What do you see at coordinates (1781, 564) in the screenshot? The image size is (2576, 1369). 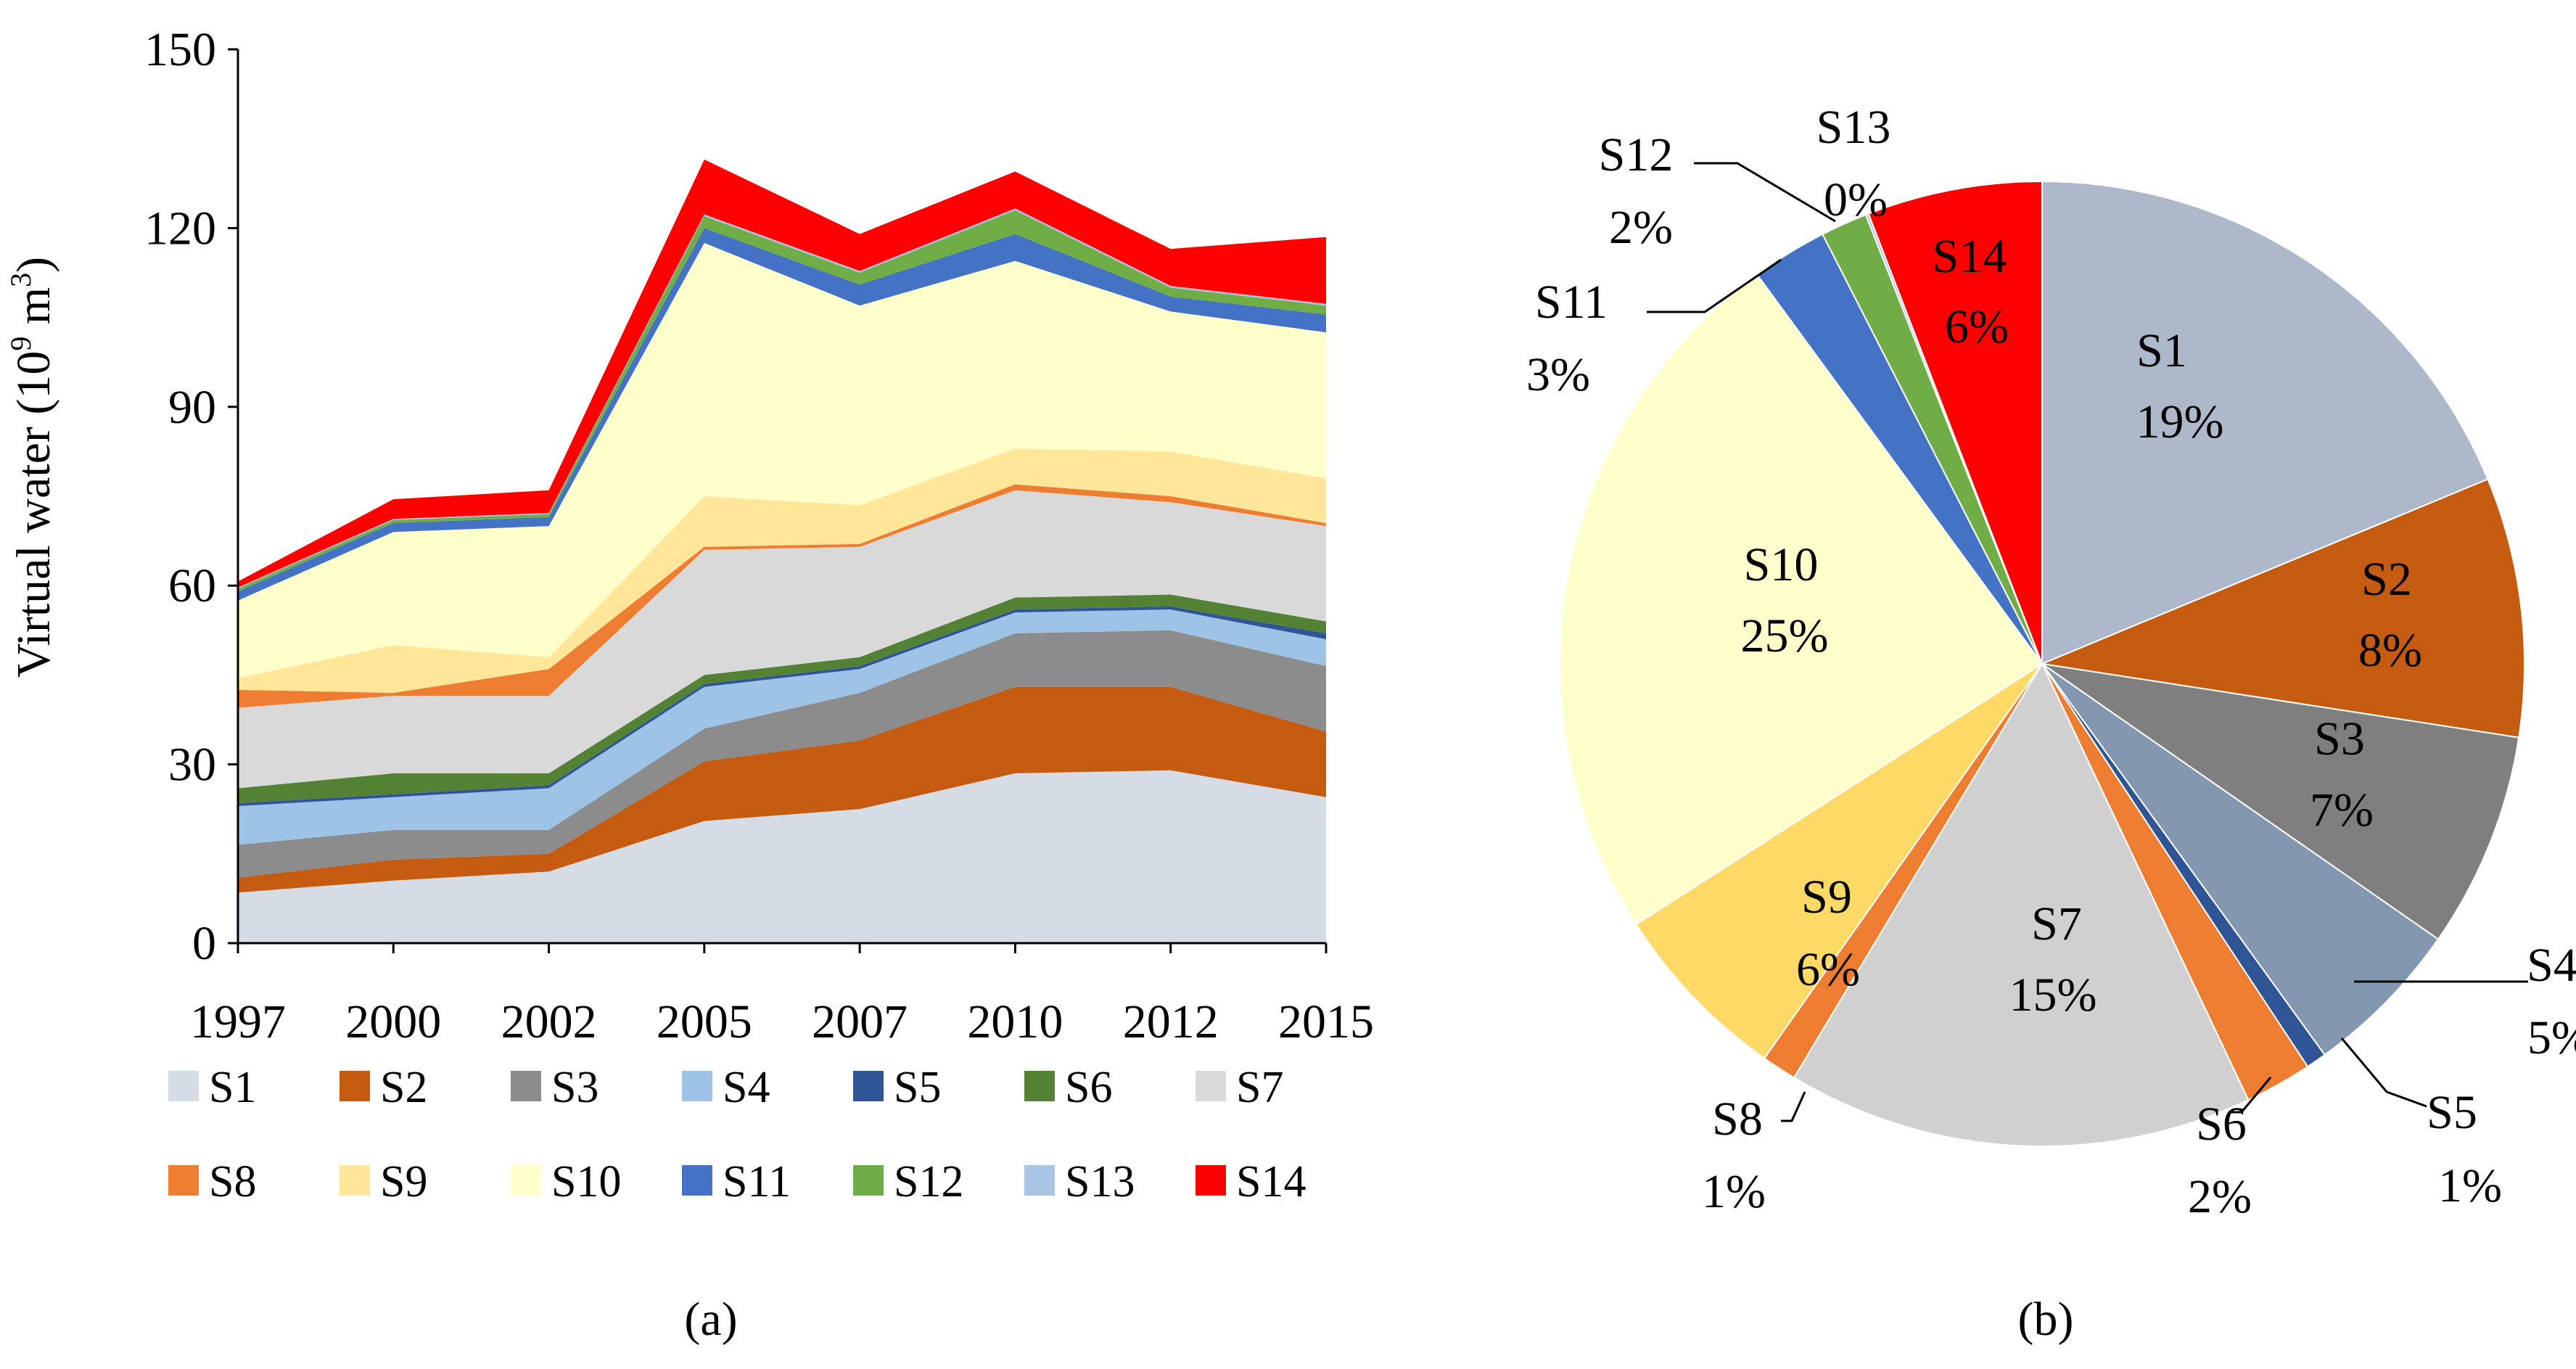 I see `slice-name-s10: S10` at bounding box center [1781, 564].